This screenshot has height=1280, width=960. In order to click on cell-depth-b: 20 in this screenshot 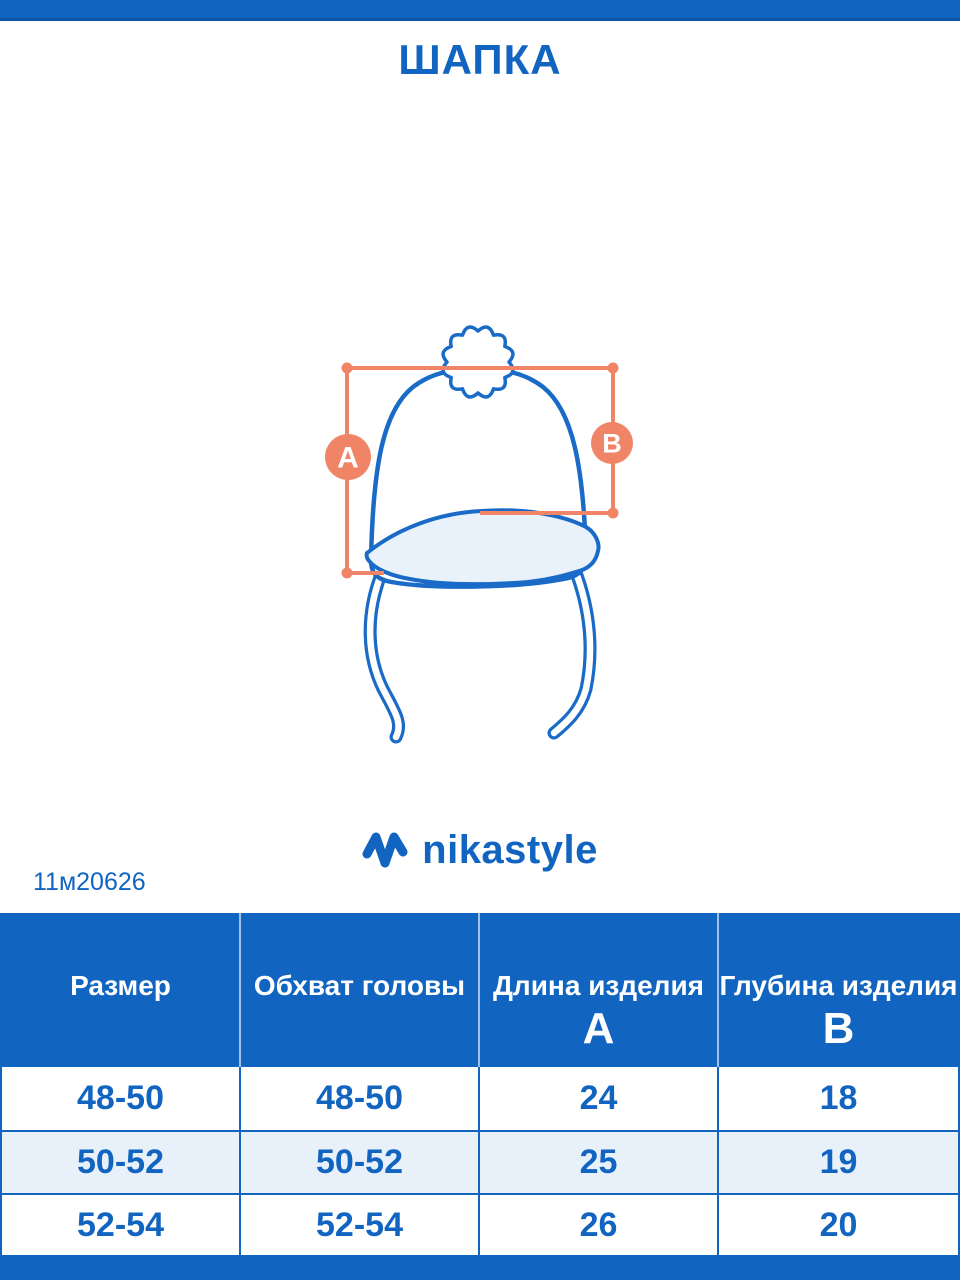, I will do `click(838, 1225)`.